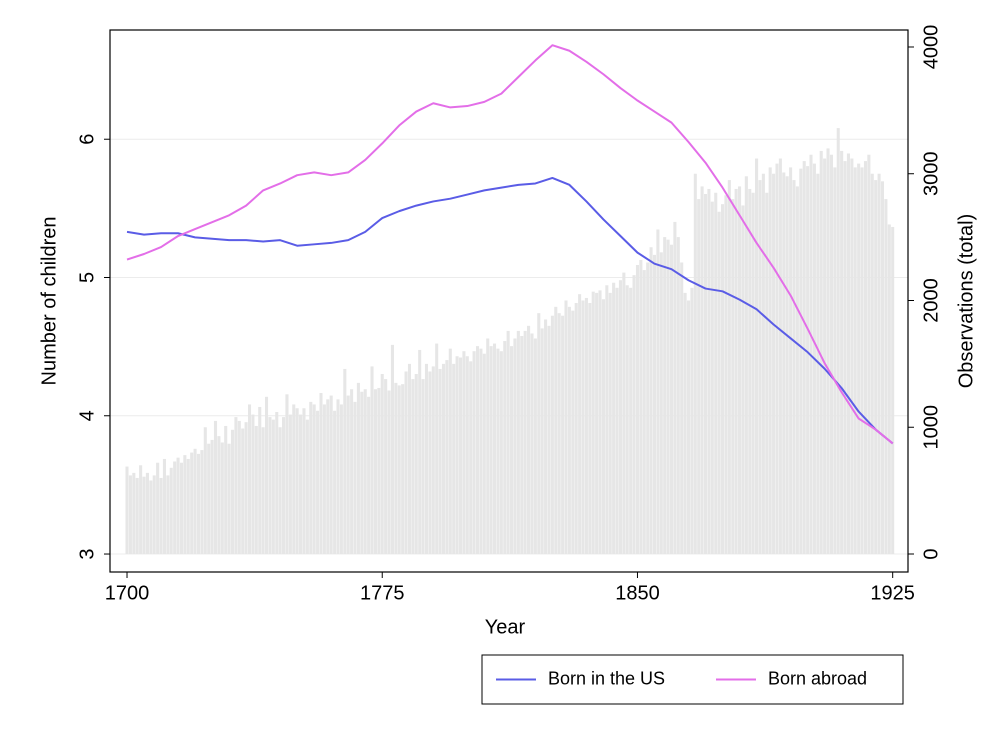 This screenshot has width=1005, height=733. I want to click on x-tick-label: 1850, so click(637, 593).